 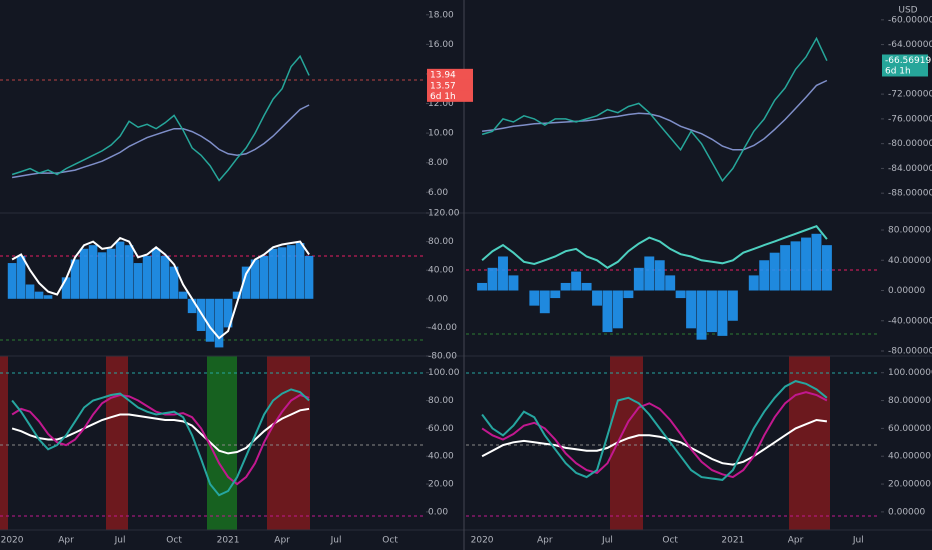 I want to click on y-tick-label: -64.00000, so click(x=910, y=45).